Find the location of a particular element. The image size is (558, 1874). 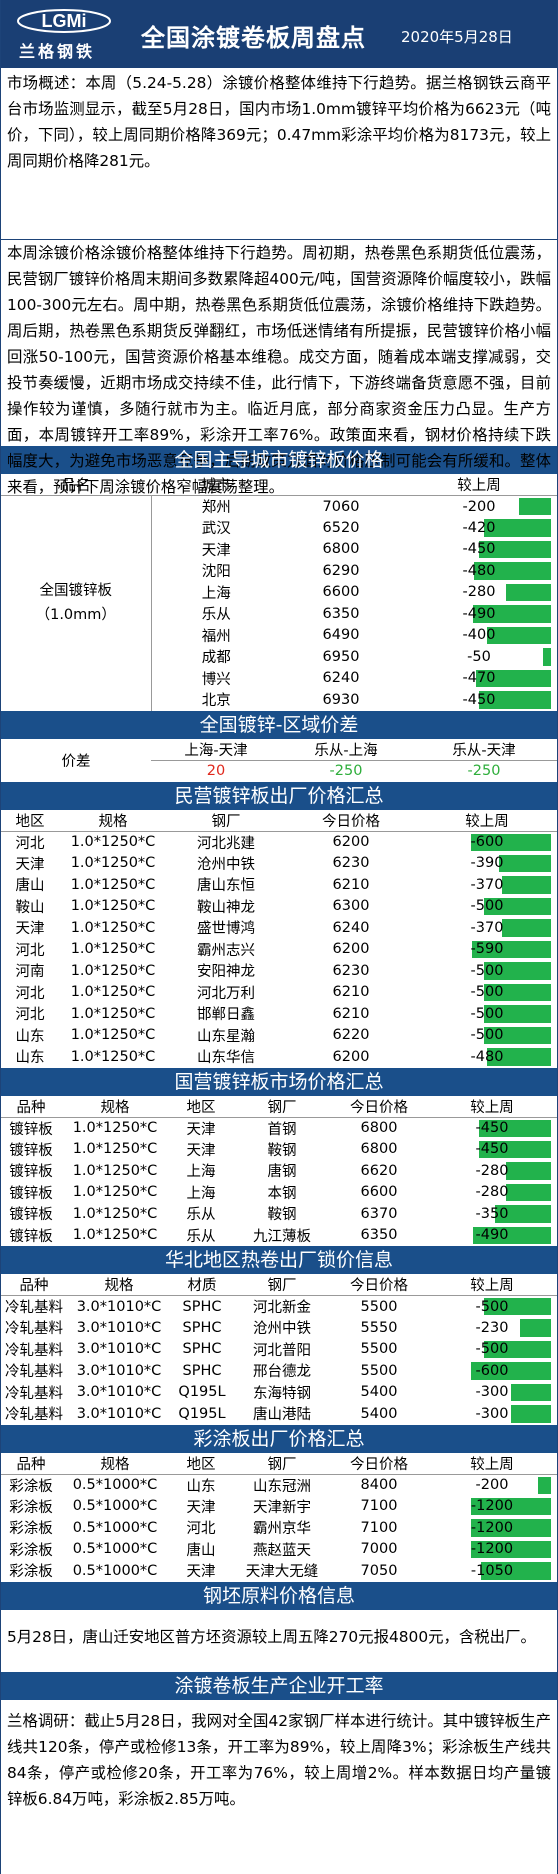

change-cell: -420 is located at coordinates (479, 528).